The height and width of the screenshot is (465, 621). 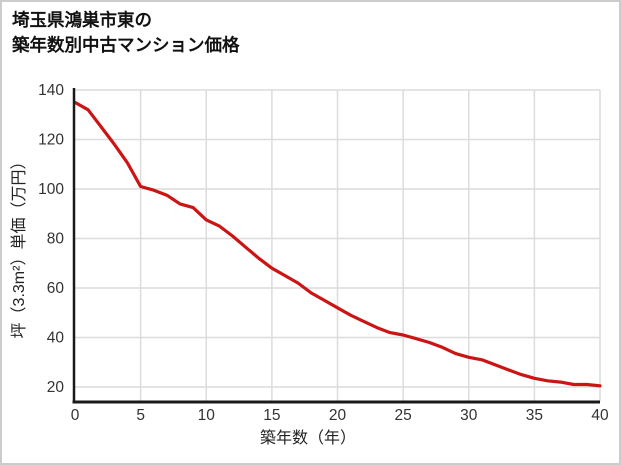 I want to click on x-tick-label: 25, so click(x=403, y=415).